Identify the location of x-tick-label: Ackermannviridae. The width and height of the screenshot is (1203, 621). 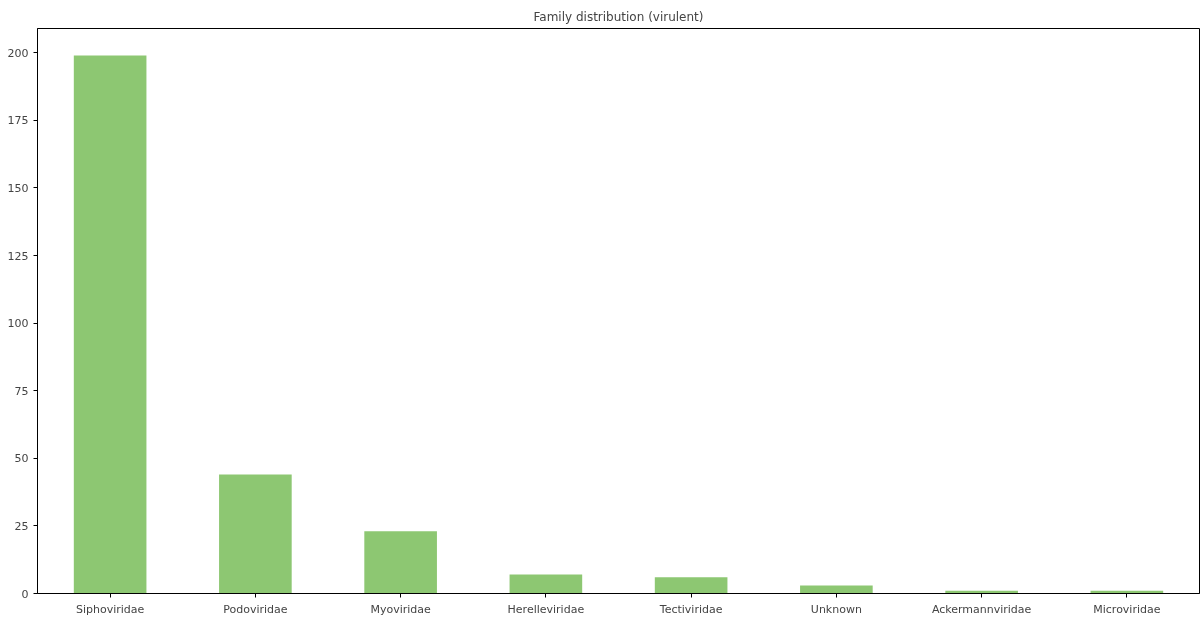
(981, 609).